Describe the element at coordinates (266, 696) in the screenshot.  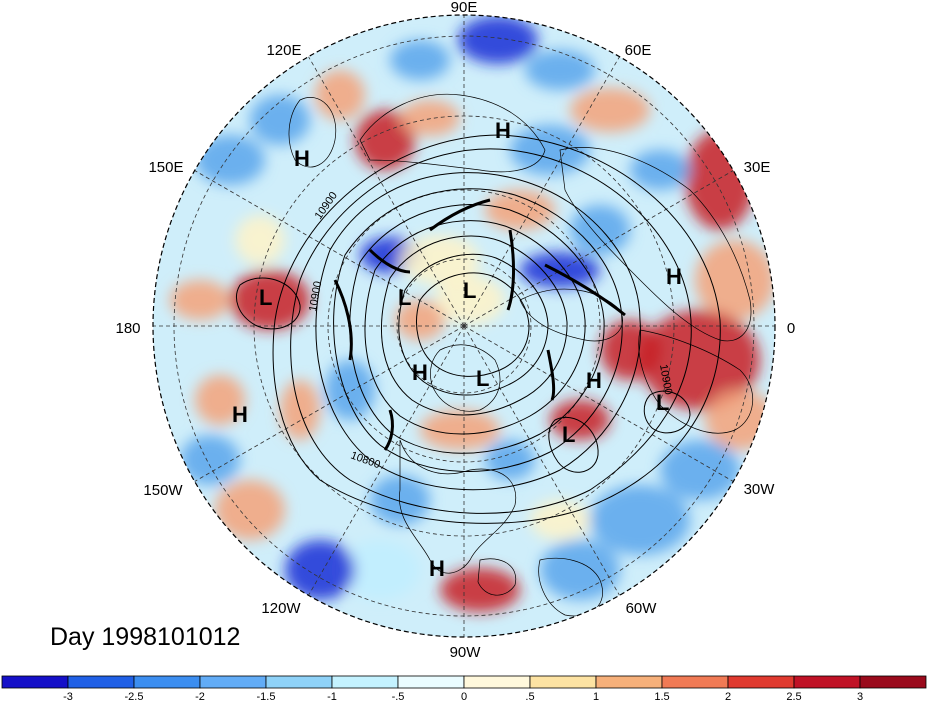
I see `colorbar-tick-label: -1.5` at that location.